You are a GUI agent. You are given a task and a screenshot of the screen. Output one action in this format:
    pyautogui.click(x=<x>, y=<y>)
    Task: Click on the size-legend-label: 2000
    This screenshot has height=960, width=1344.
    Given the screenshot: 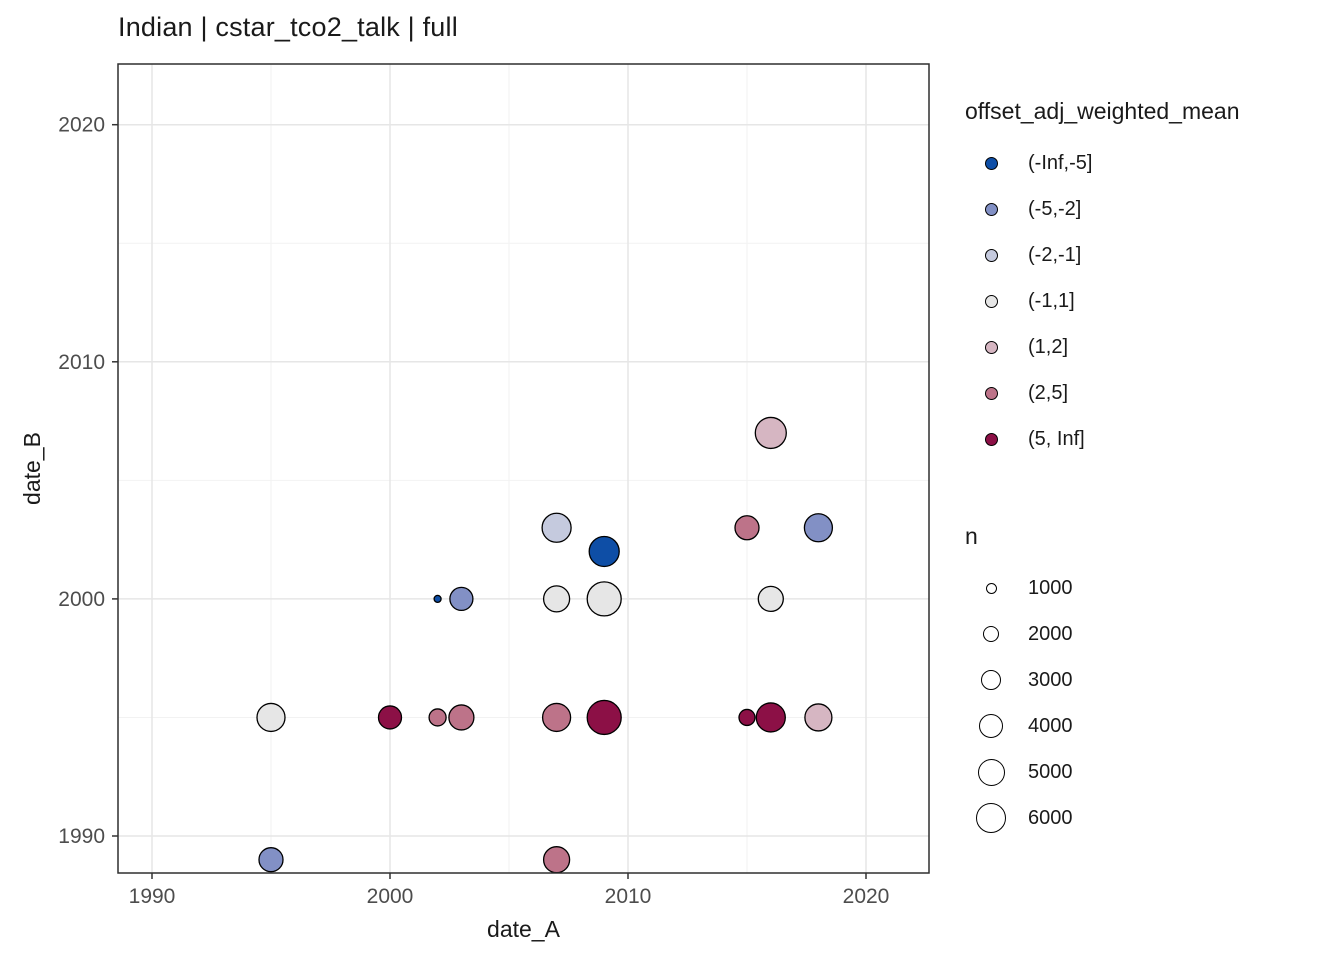 What is the action you would take?
    pyautogui.click(x=1050, y=633)
    